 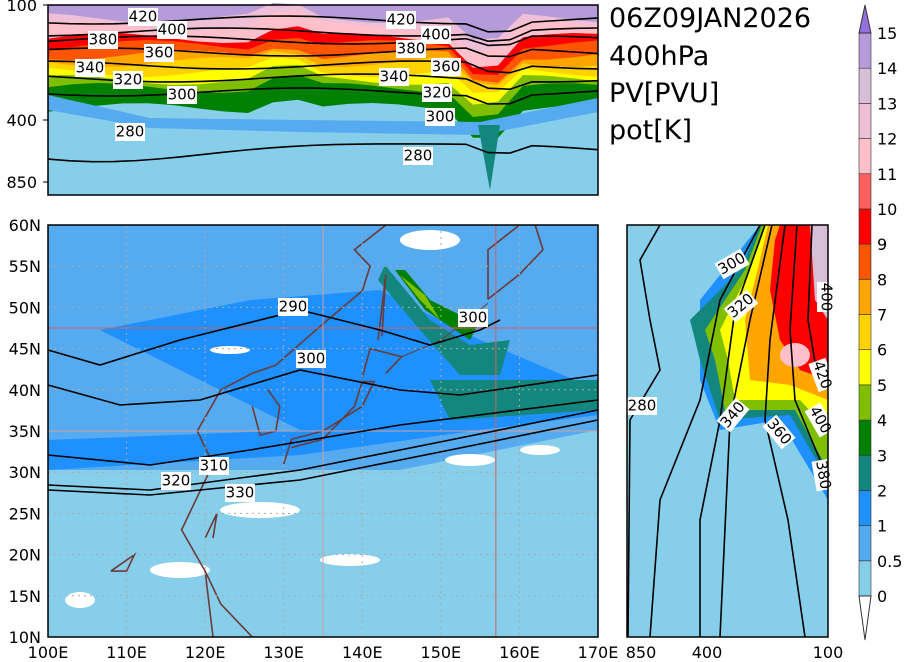 What do you see at coordinates (889, 561) in the screenshot?
I see `colorbar-label: 0.5` at bounding box center [889, 561].